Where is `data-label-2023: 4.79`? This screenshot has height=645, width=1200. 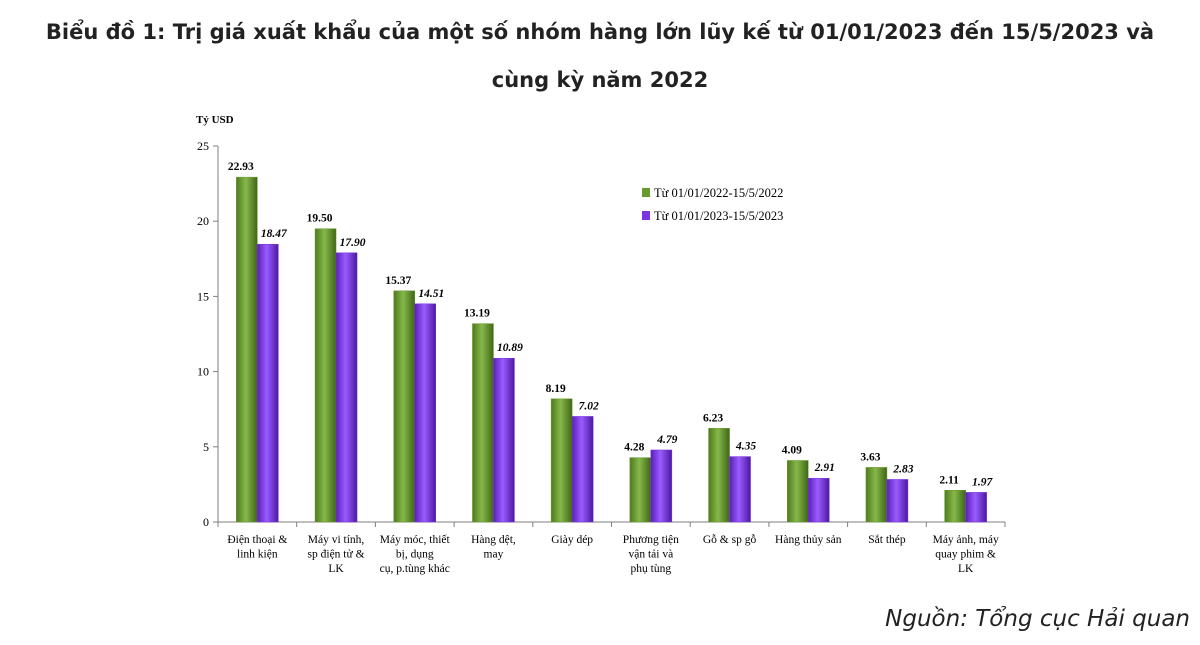 data-label-2023: 4.79 is located at coordinates (666, 440).